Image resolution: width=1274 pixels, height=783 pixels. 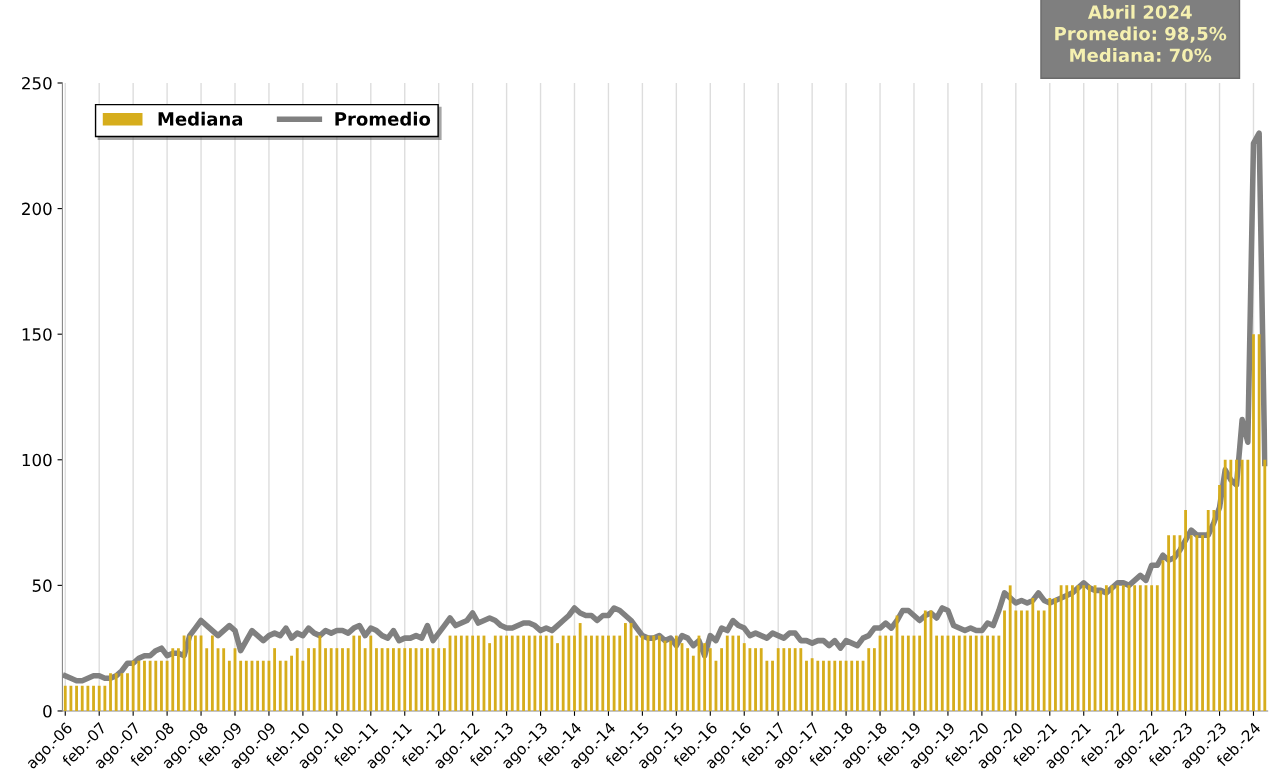 I want to click on y-tick-label: 0, so click(x=47, y=711).